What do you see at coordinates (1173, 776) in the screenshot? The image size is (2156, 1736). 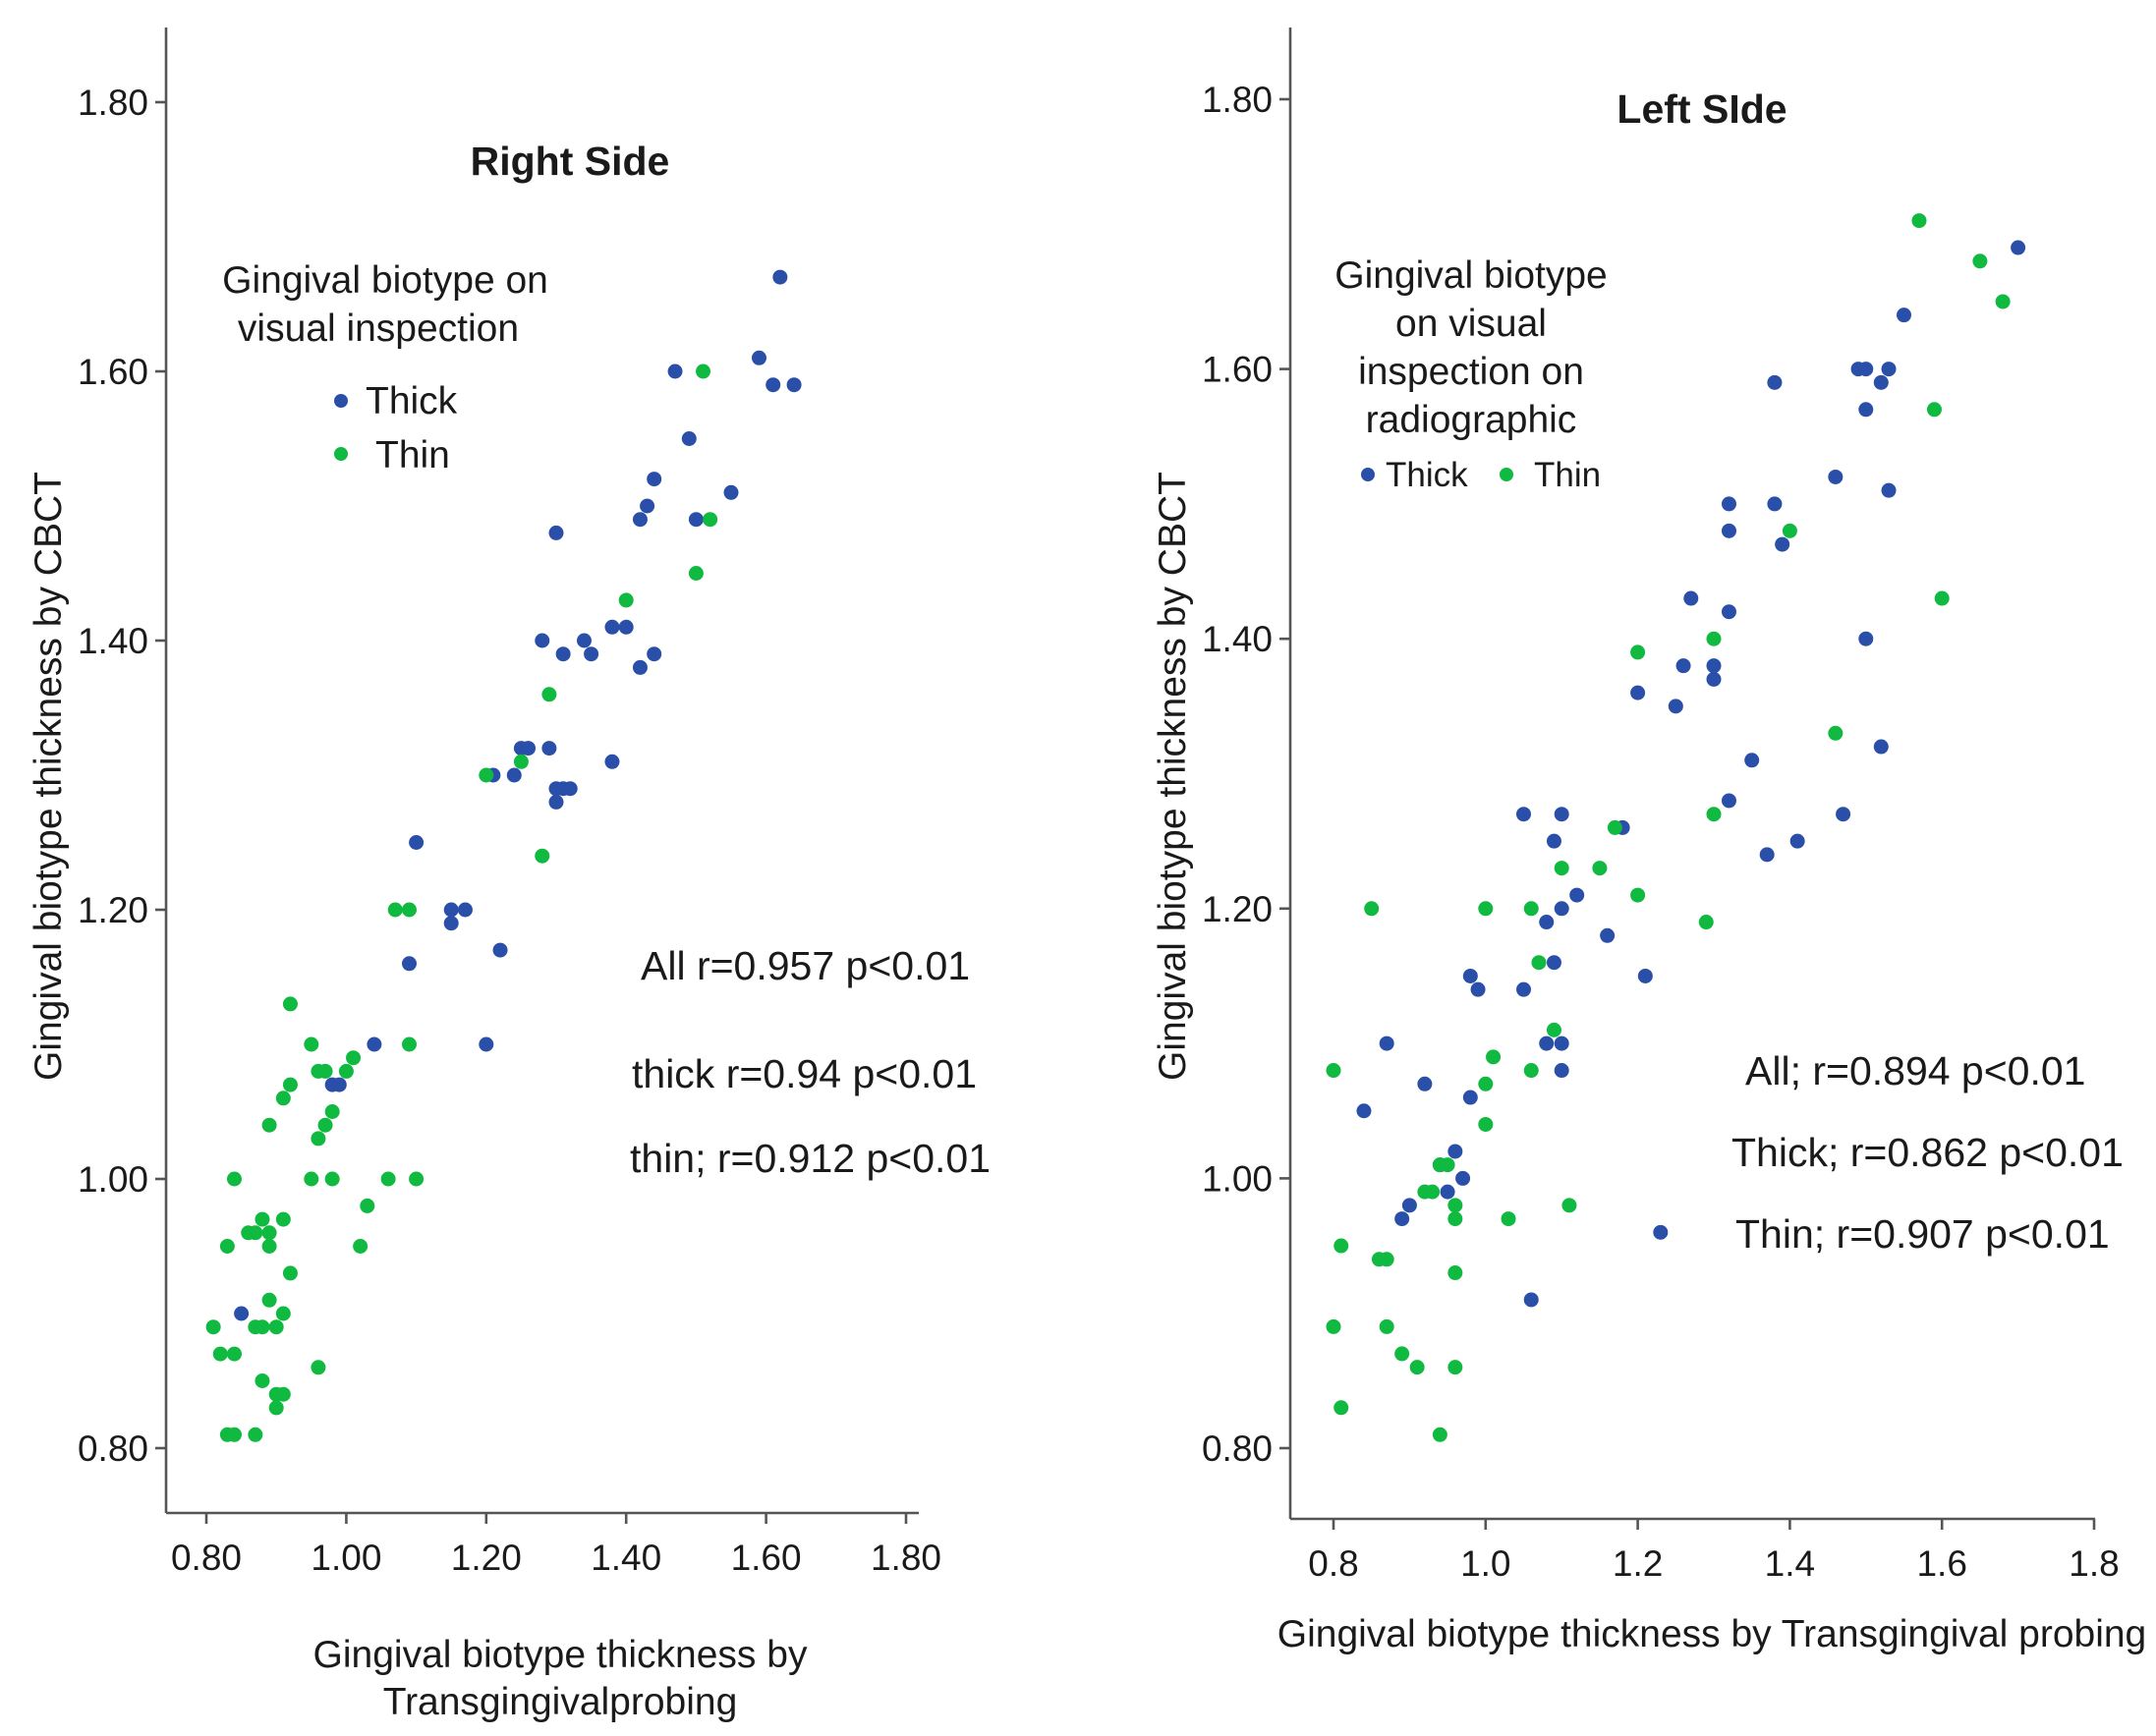 I see `y-axis-title: Gingival biotype thickness by CBCT` at bounding box center [1173, 776].